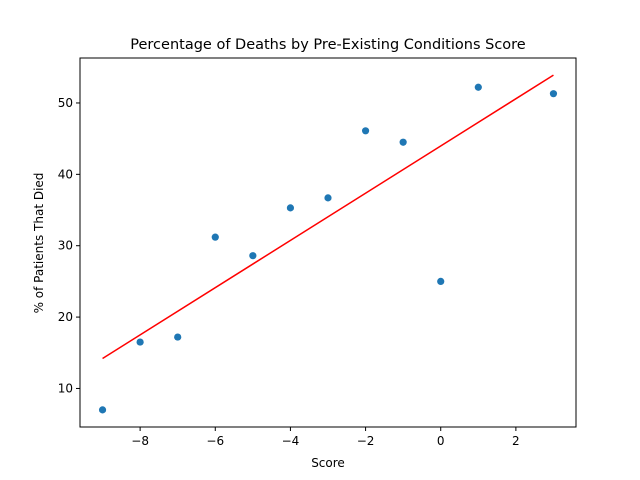  I want to click on x-tick-label: −8, so click(140, 441).